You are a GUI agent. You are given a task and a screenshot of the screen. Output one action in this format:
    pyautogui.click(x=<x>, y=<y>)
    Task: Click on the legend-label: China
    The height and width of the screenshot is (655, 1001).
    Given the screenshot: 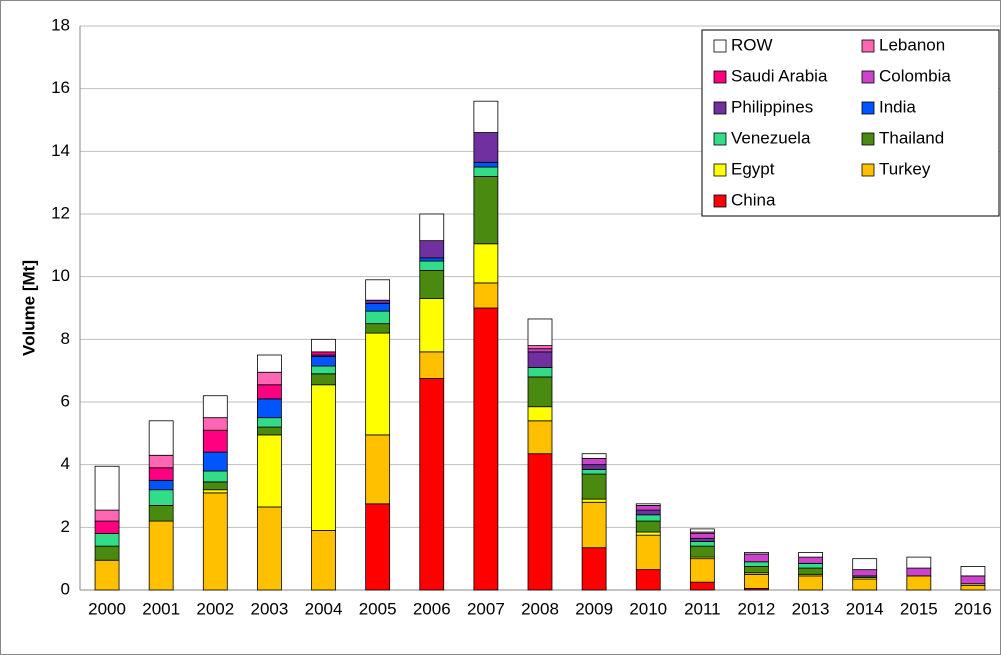 What is the action you would take?
    pyautogui.click(x=753, y=199)
    